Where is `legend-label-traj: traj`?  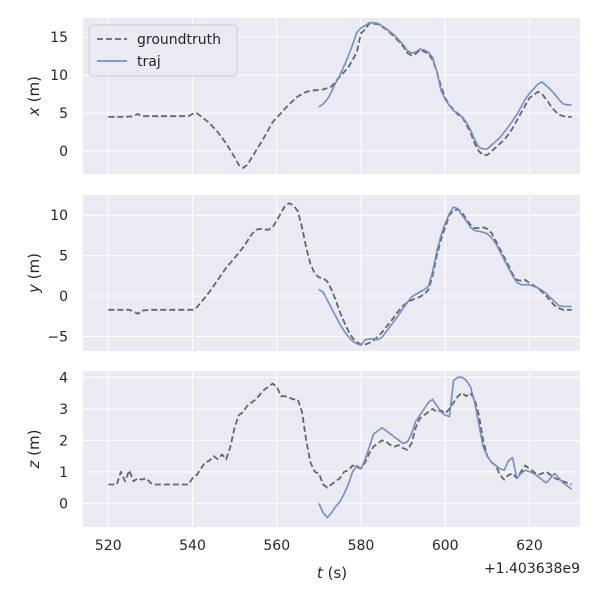 legend-label-traj: traj is located at coordinates (149, 62).